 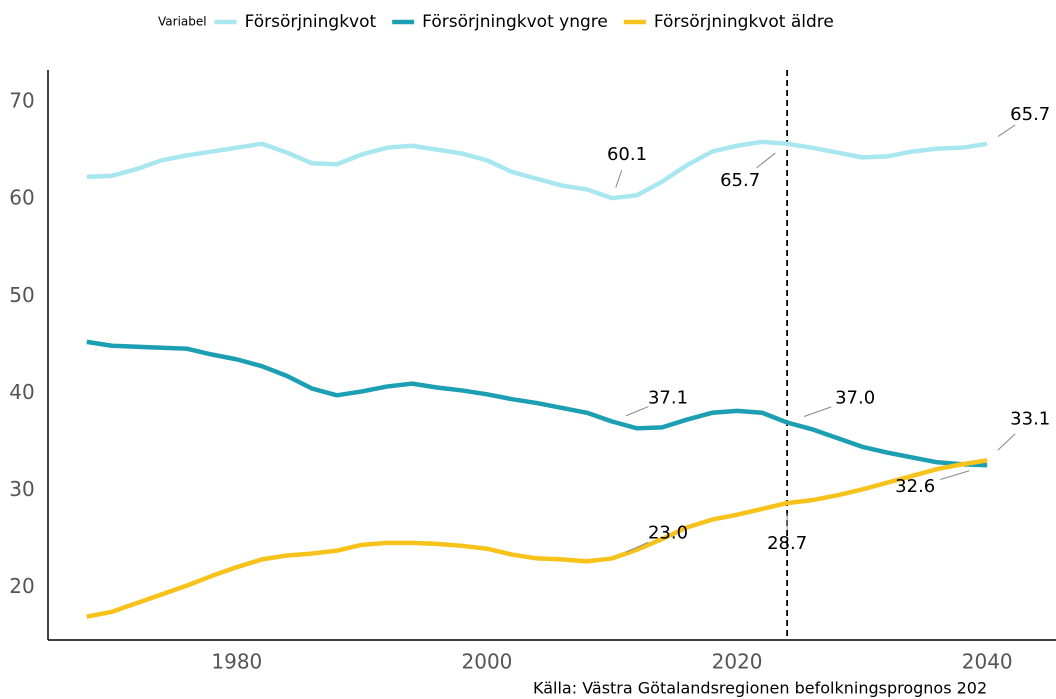 What do you see at coordinates (515, 22) in the screenshot?
I see `legend-label: Försörjningkvot yngre` at bounding box center [515, 22].